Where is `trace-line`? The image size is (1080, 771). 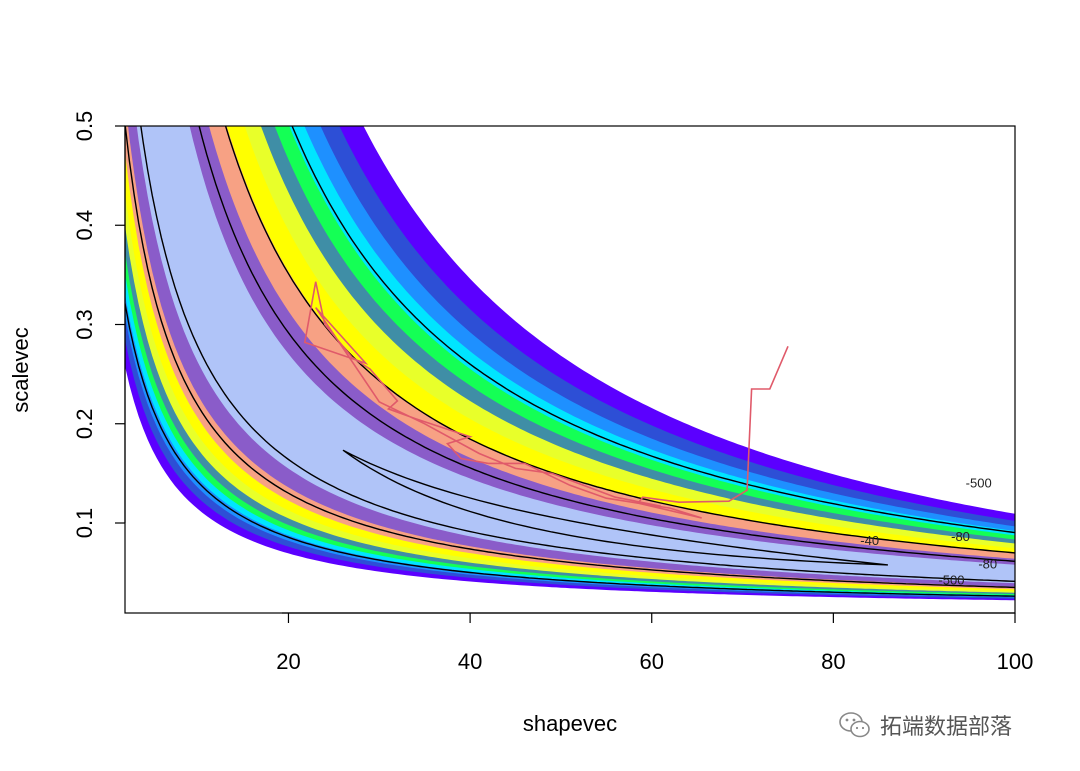 trace-line is located at coordinates (546, 400).